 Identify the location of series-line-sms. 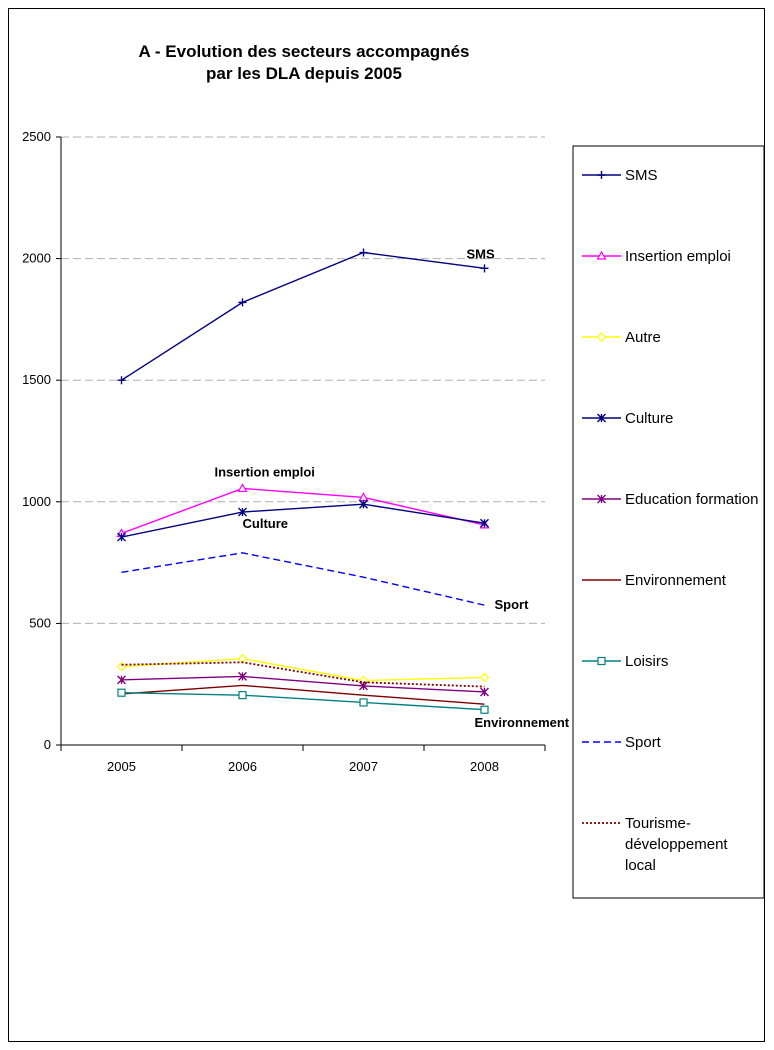
(303, 316).